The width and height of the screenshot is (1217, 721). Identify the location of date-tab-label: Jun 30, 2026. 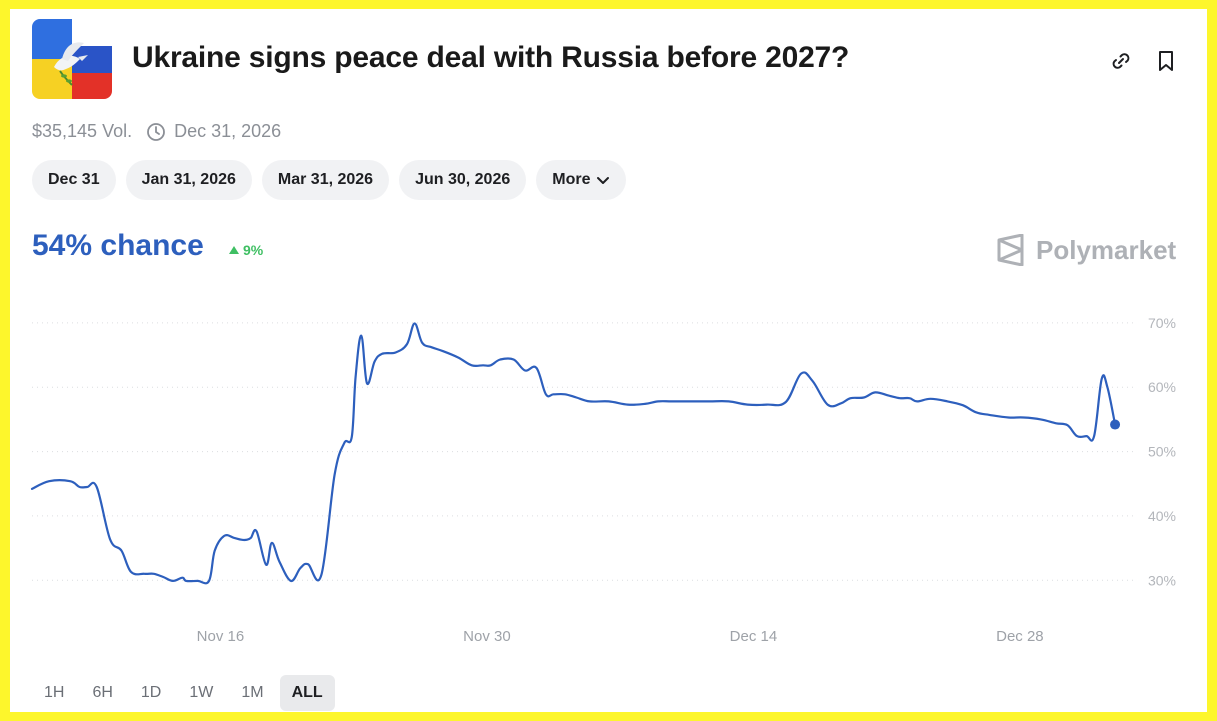
(463, 179).